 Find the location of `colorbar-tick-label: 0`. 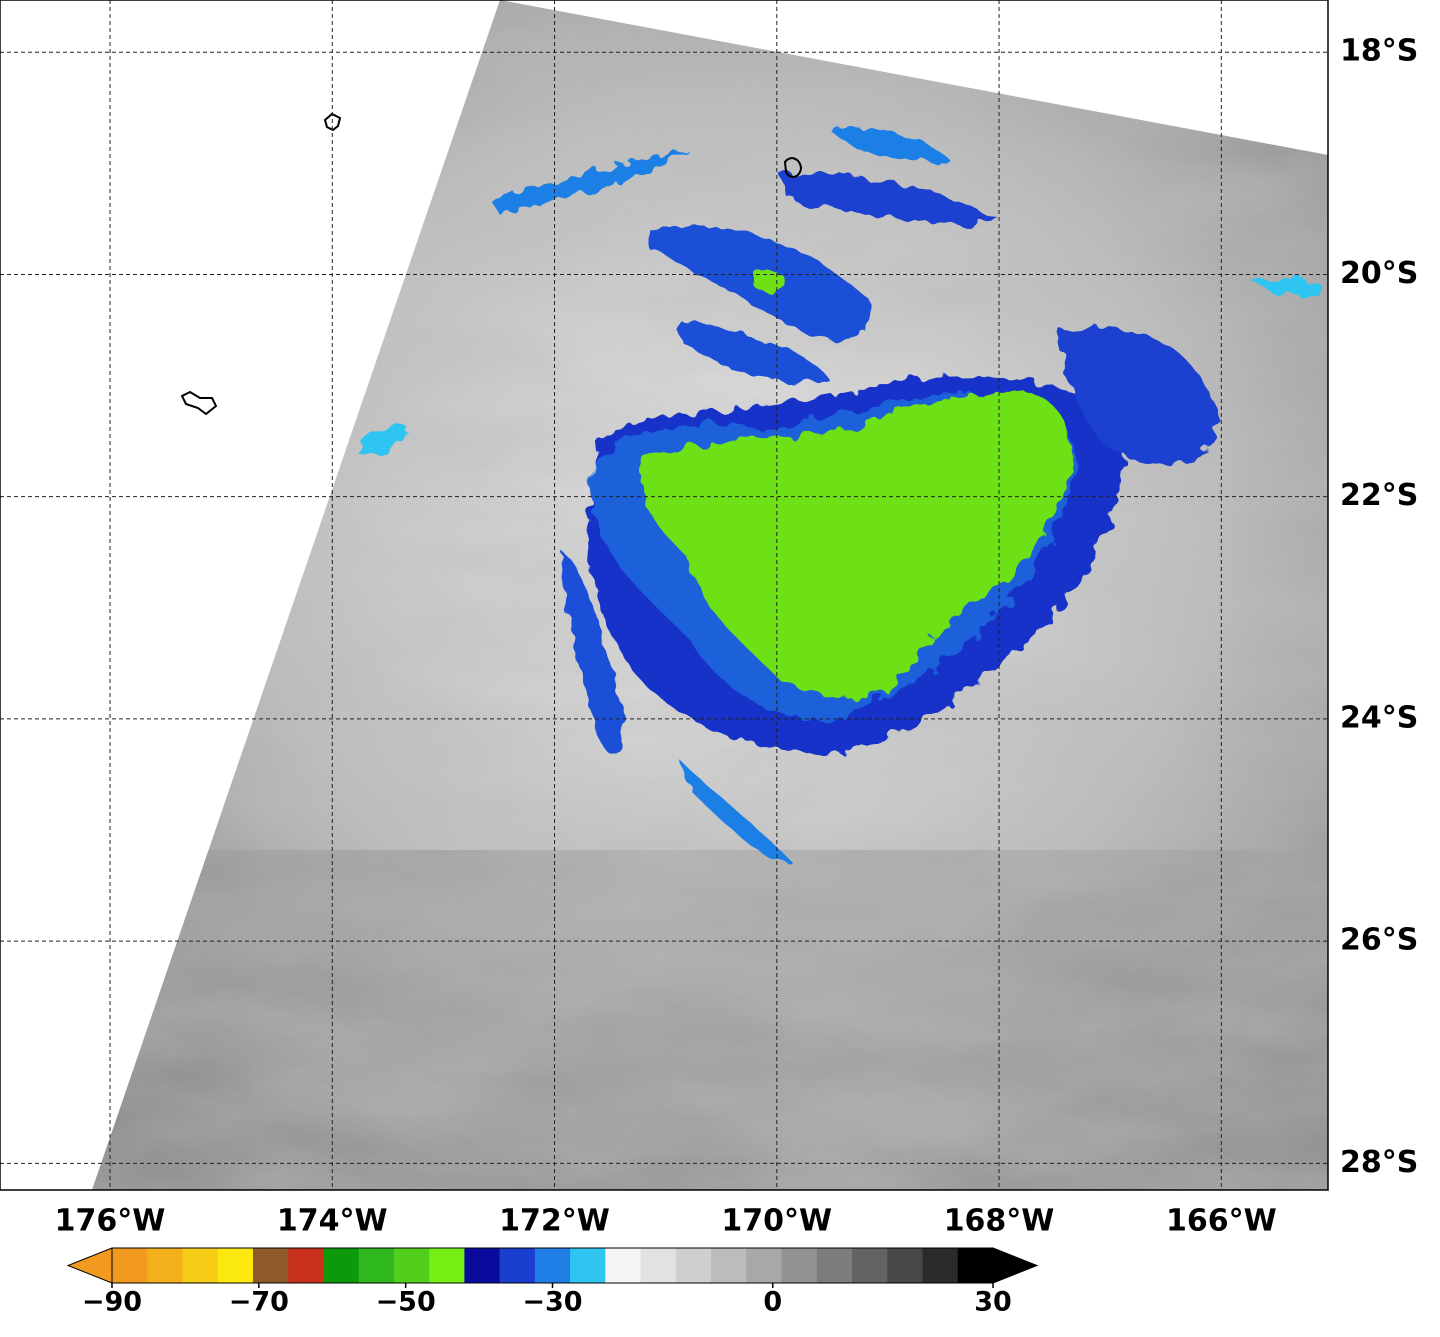

colorbar-tick-label: 0 is located at coordinates (772, 1302).